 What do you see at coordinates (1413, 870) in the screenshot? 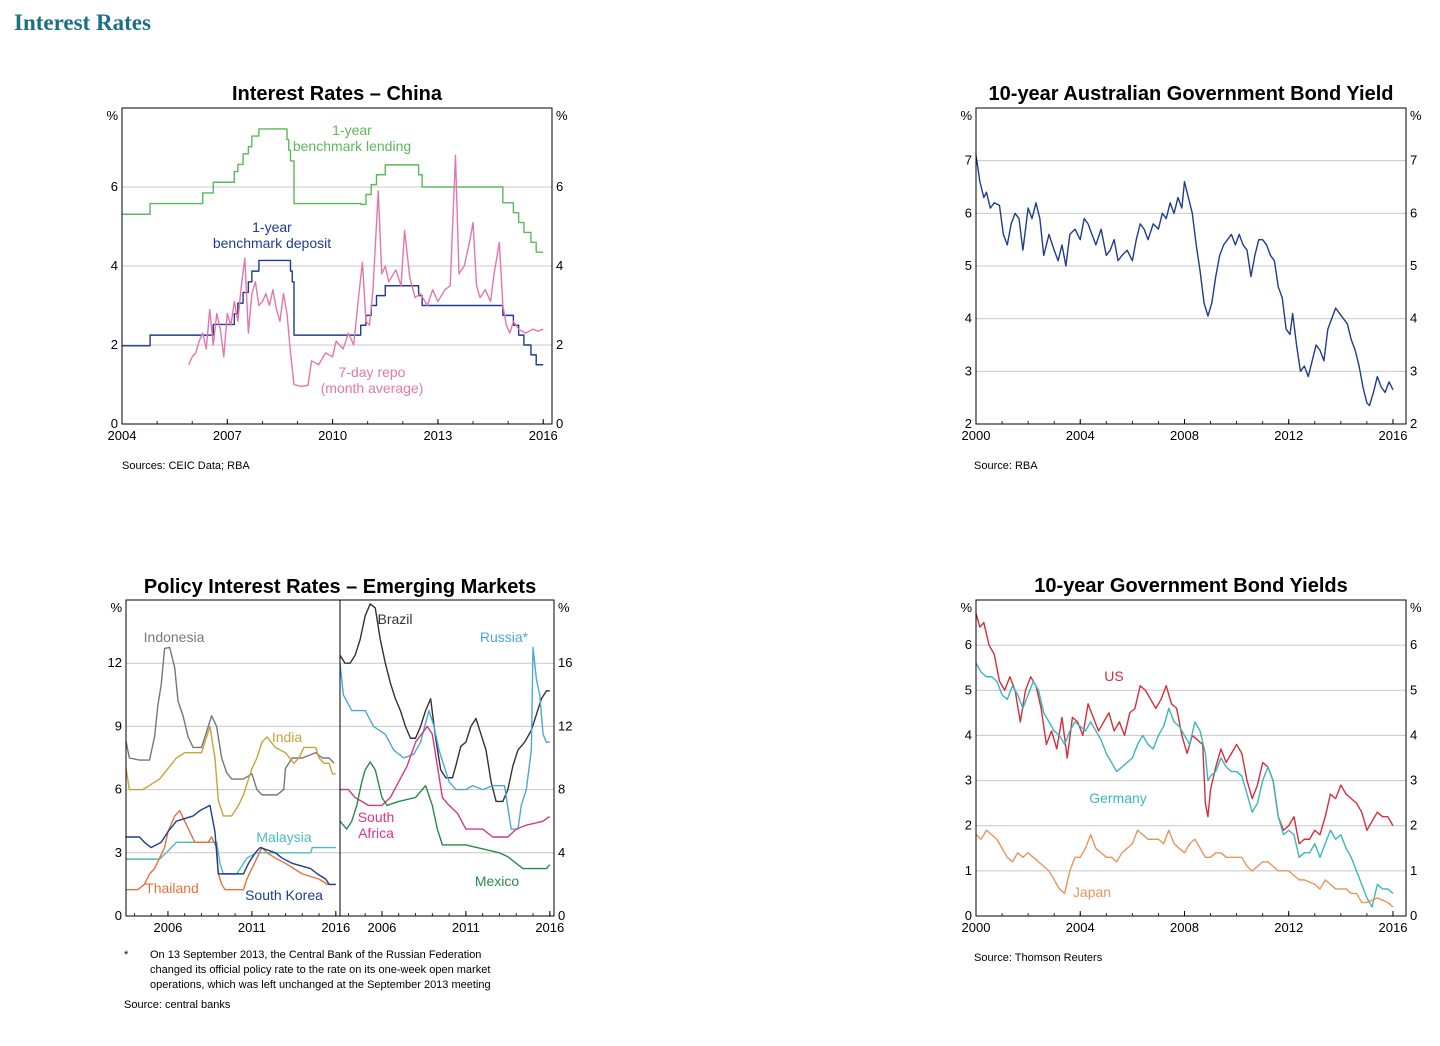
I see `y-tick-label-right: 1` at bounding box center [1413, 870].